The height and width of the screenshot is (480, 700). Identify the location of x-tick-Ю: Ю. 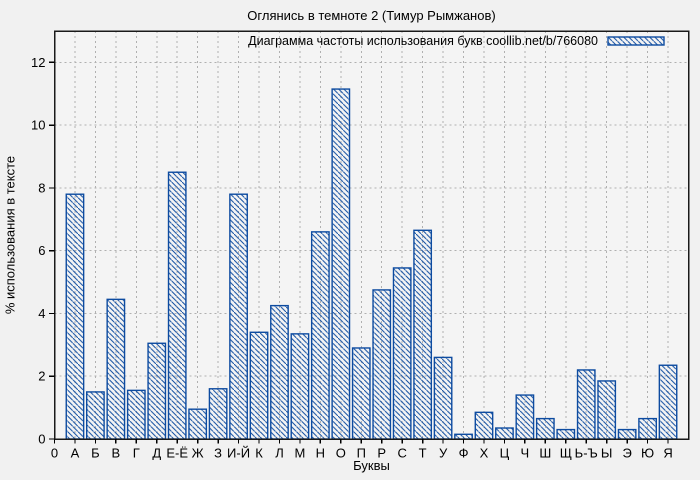
(647, 453).